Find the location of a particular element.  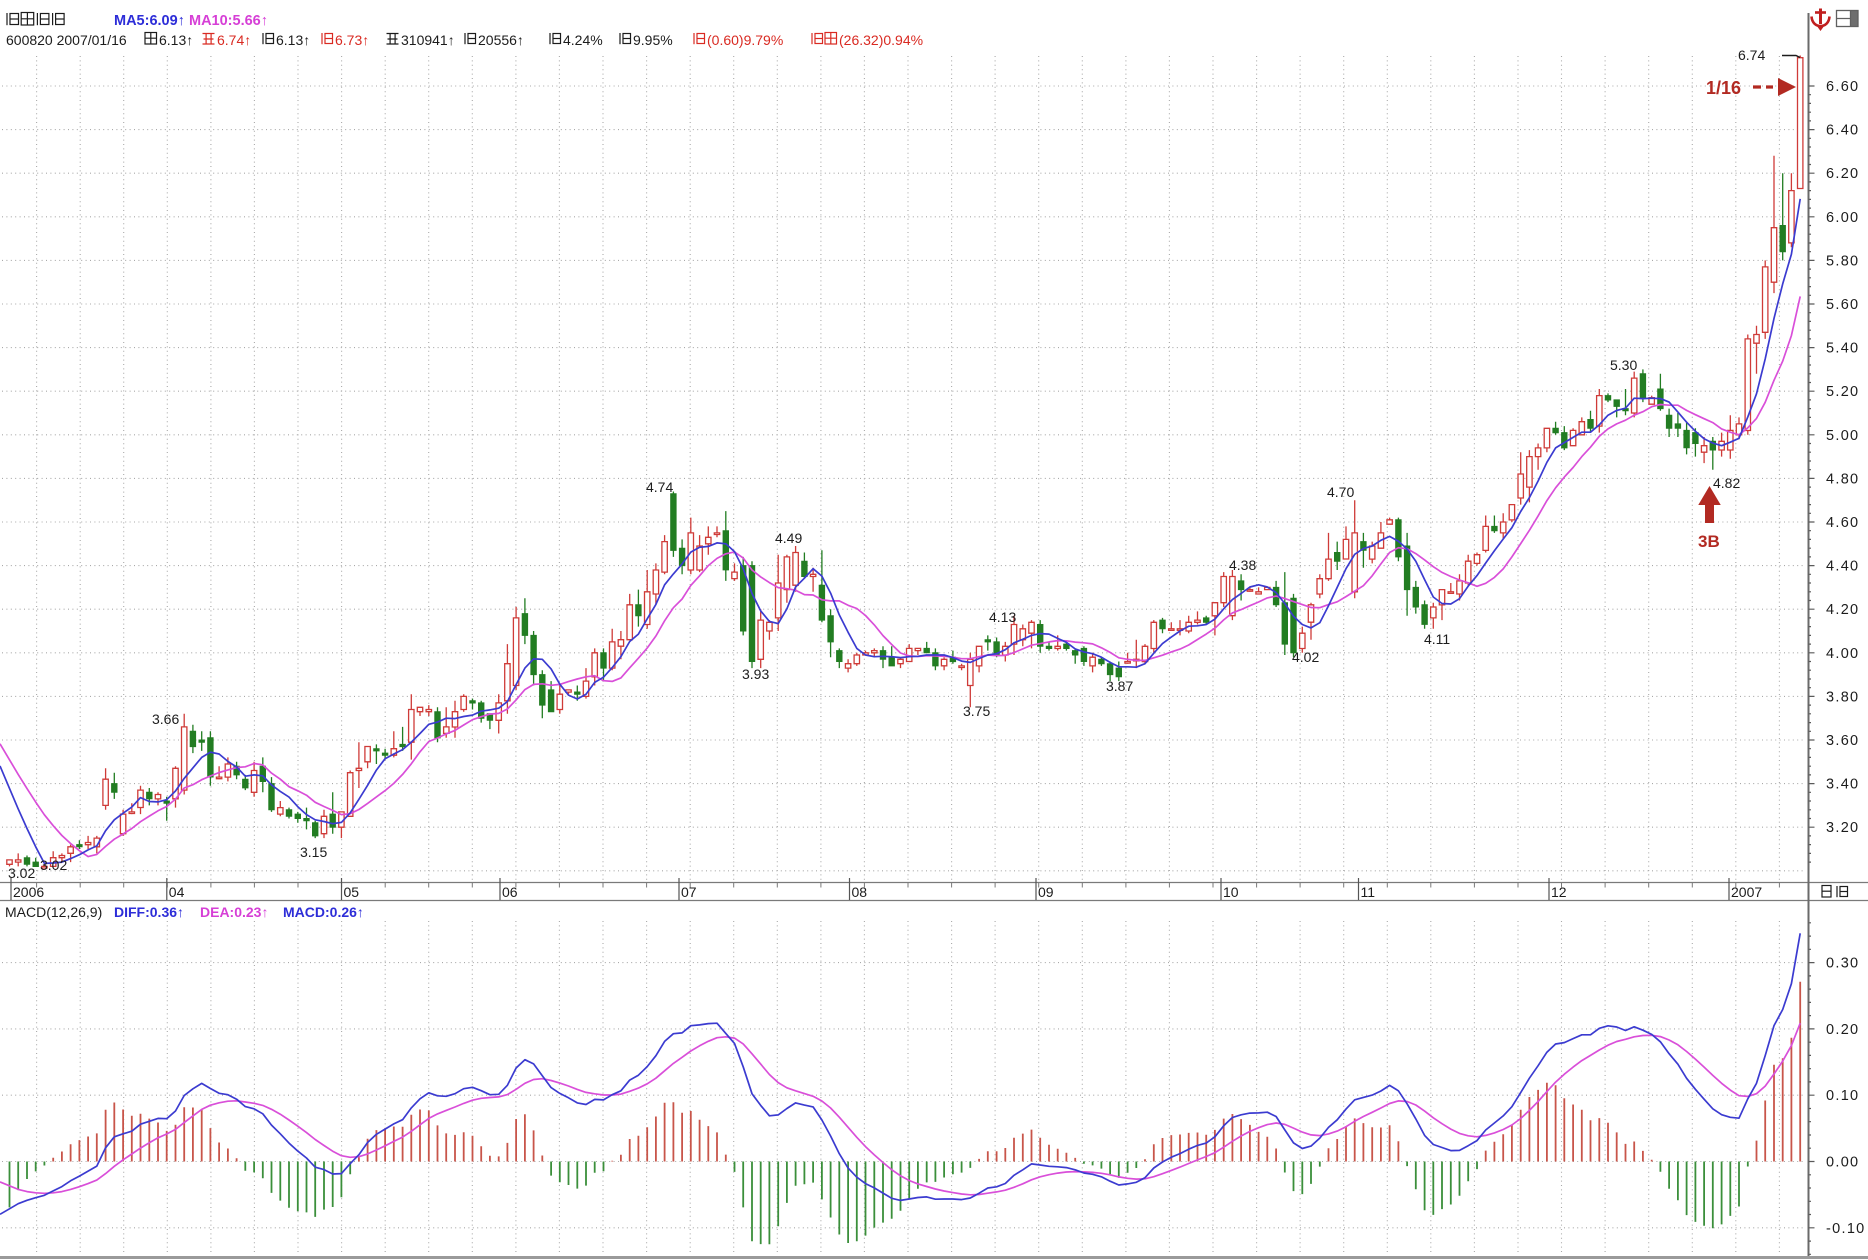

svg-text: 2006 is located at coordinates (28, 892).